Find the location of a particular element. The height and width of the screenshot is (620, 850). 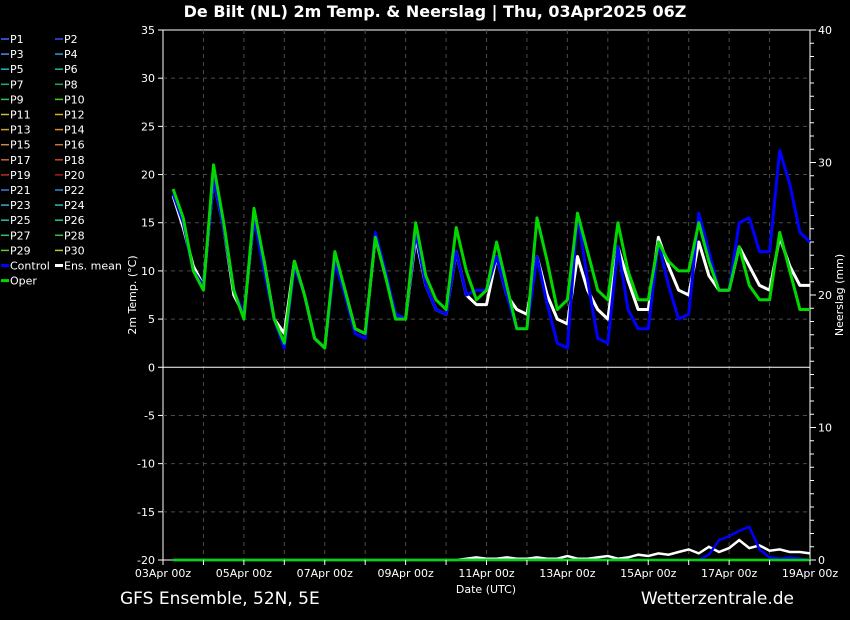

legend-label-p25: P25 is located at coordinates (20, 220).